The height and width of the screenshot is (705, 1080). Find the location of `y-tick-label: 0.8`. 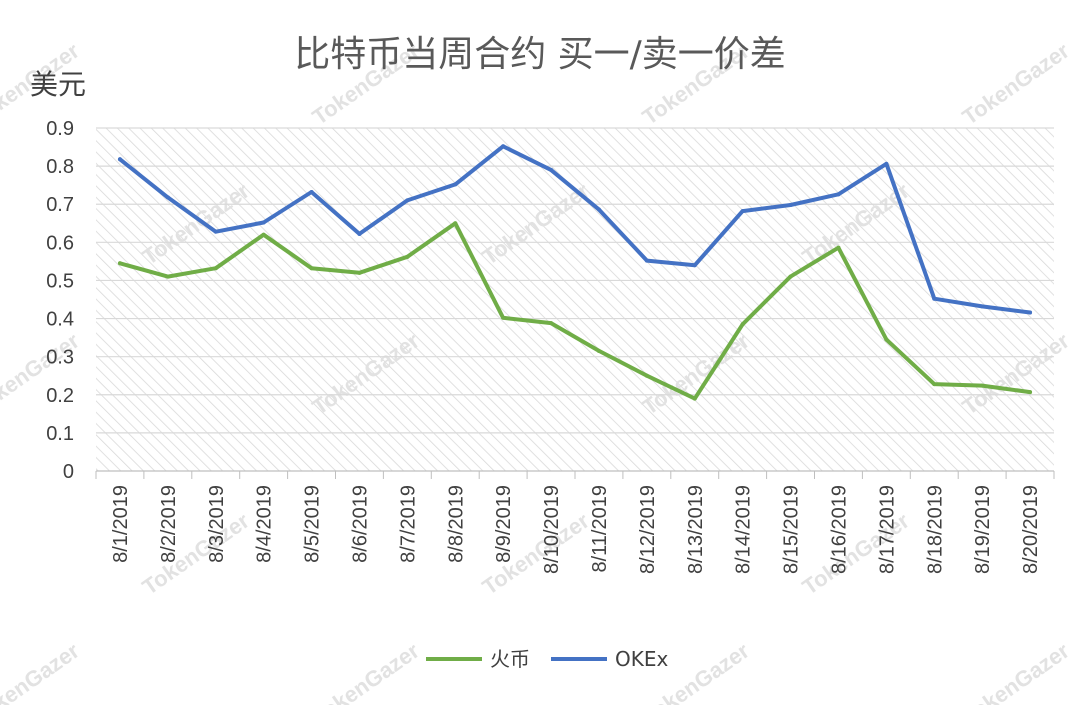

y-tick-label: 0.8 is located at coordinates (60, 167).